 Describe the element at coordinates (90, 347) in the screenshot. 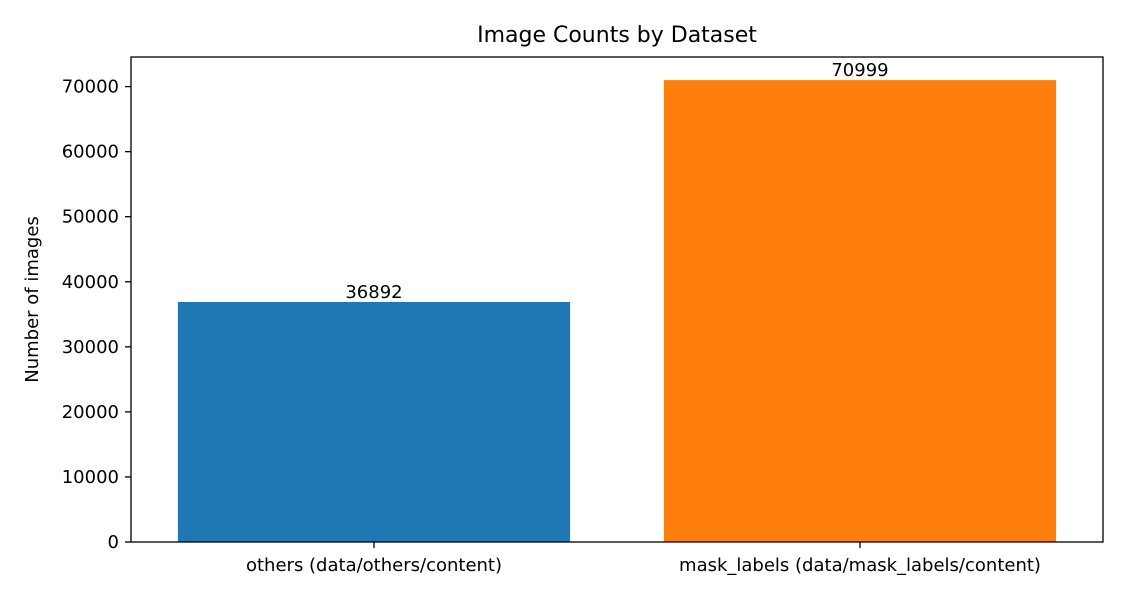

I see `y-tick-label-3: 30000` at that location.